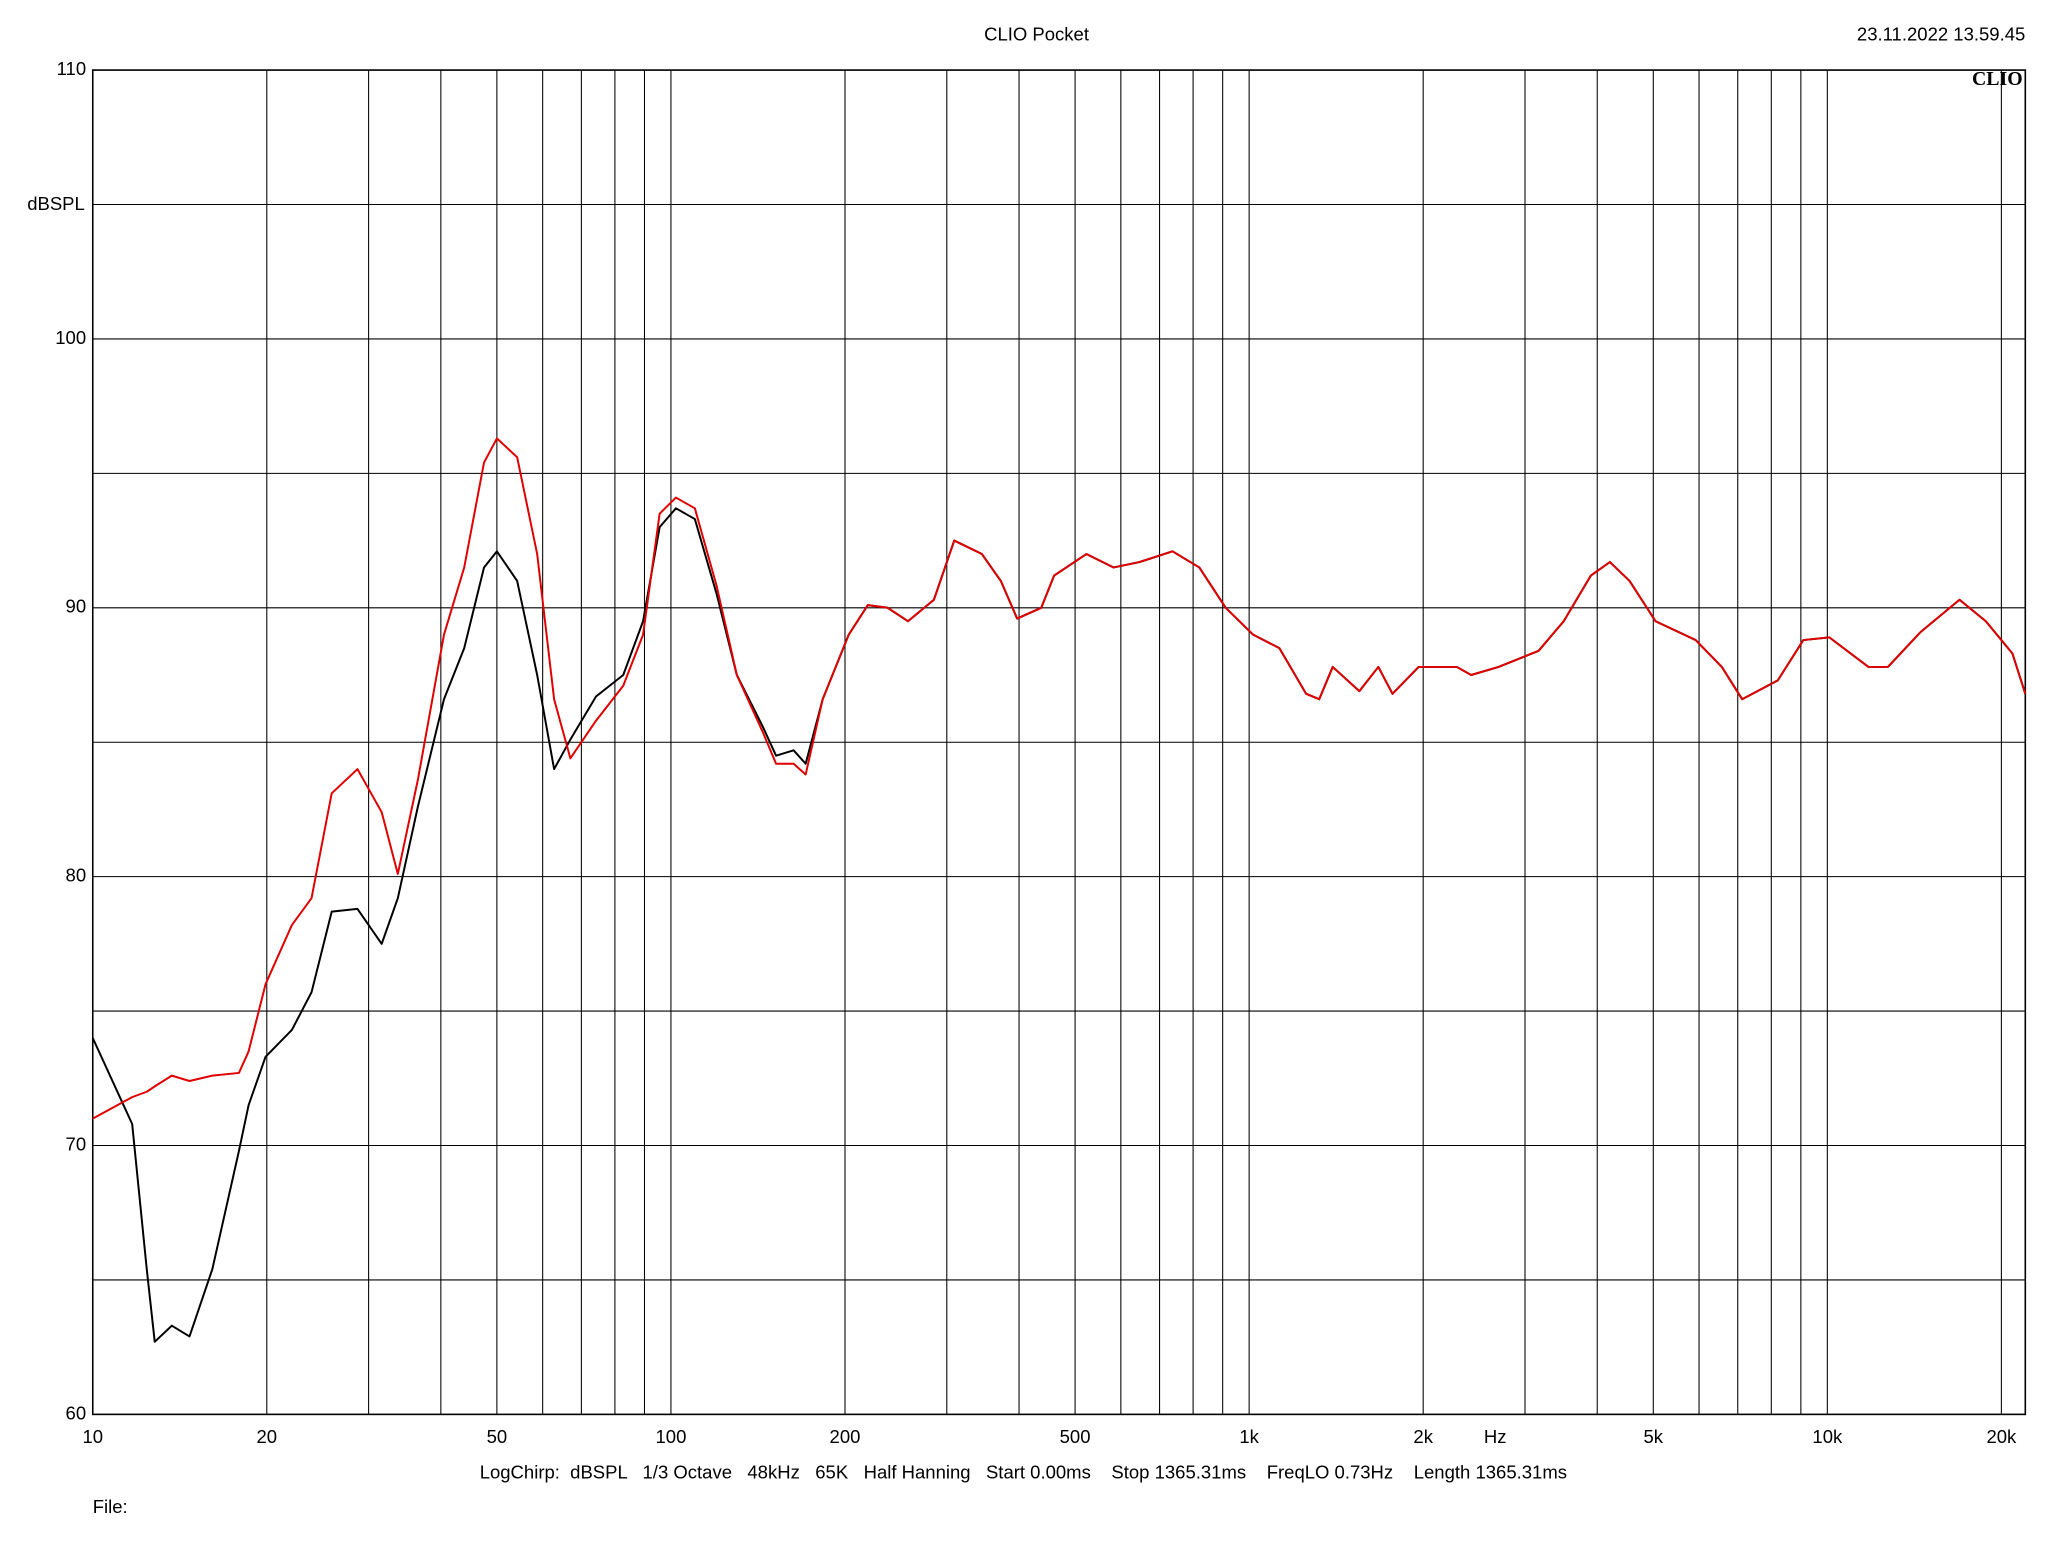  I want to click on x-axis-label: Hz, so click(1495, 1436).